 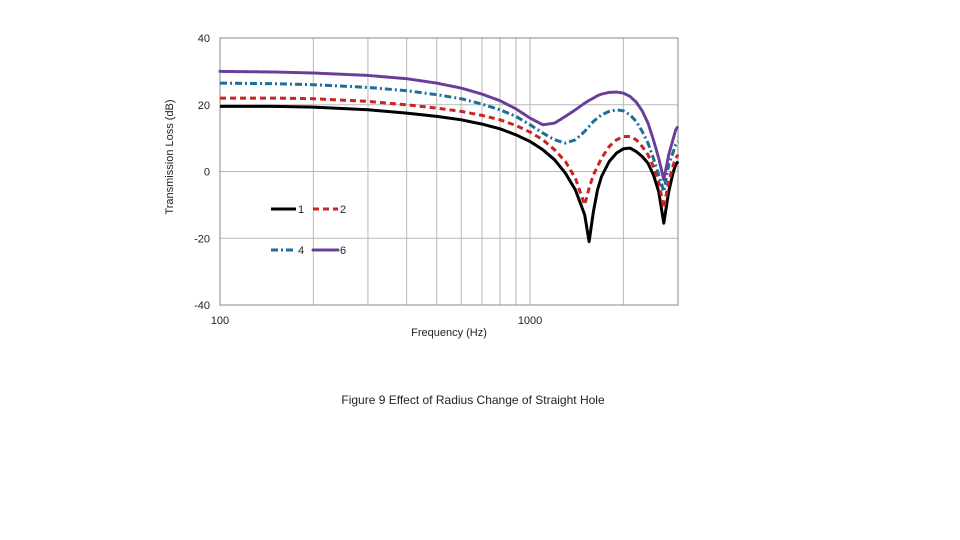 I want to click on legend-label-4: 4, so click(x=301, y=251).